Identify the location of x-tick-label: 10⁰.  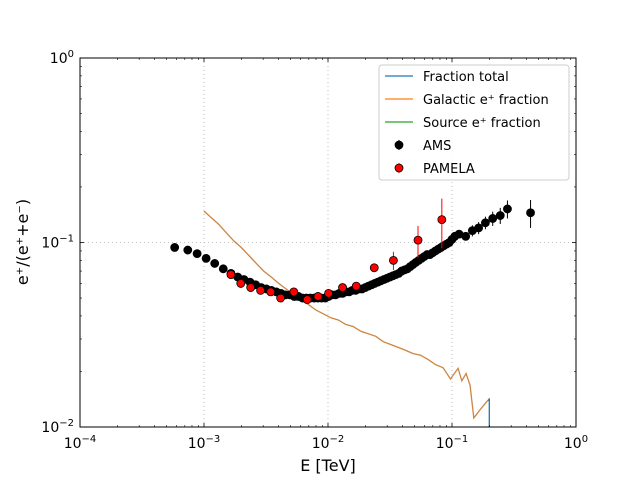
(576, 443).